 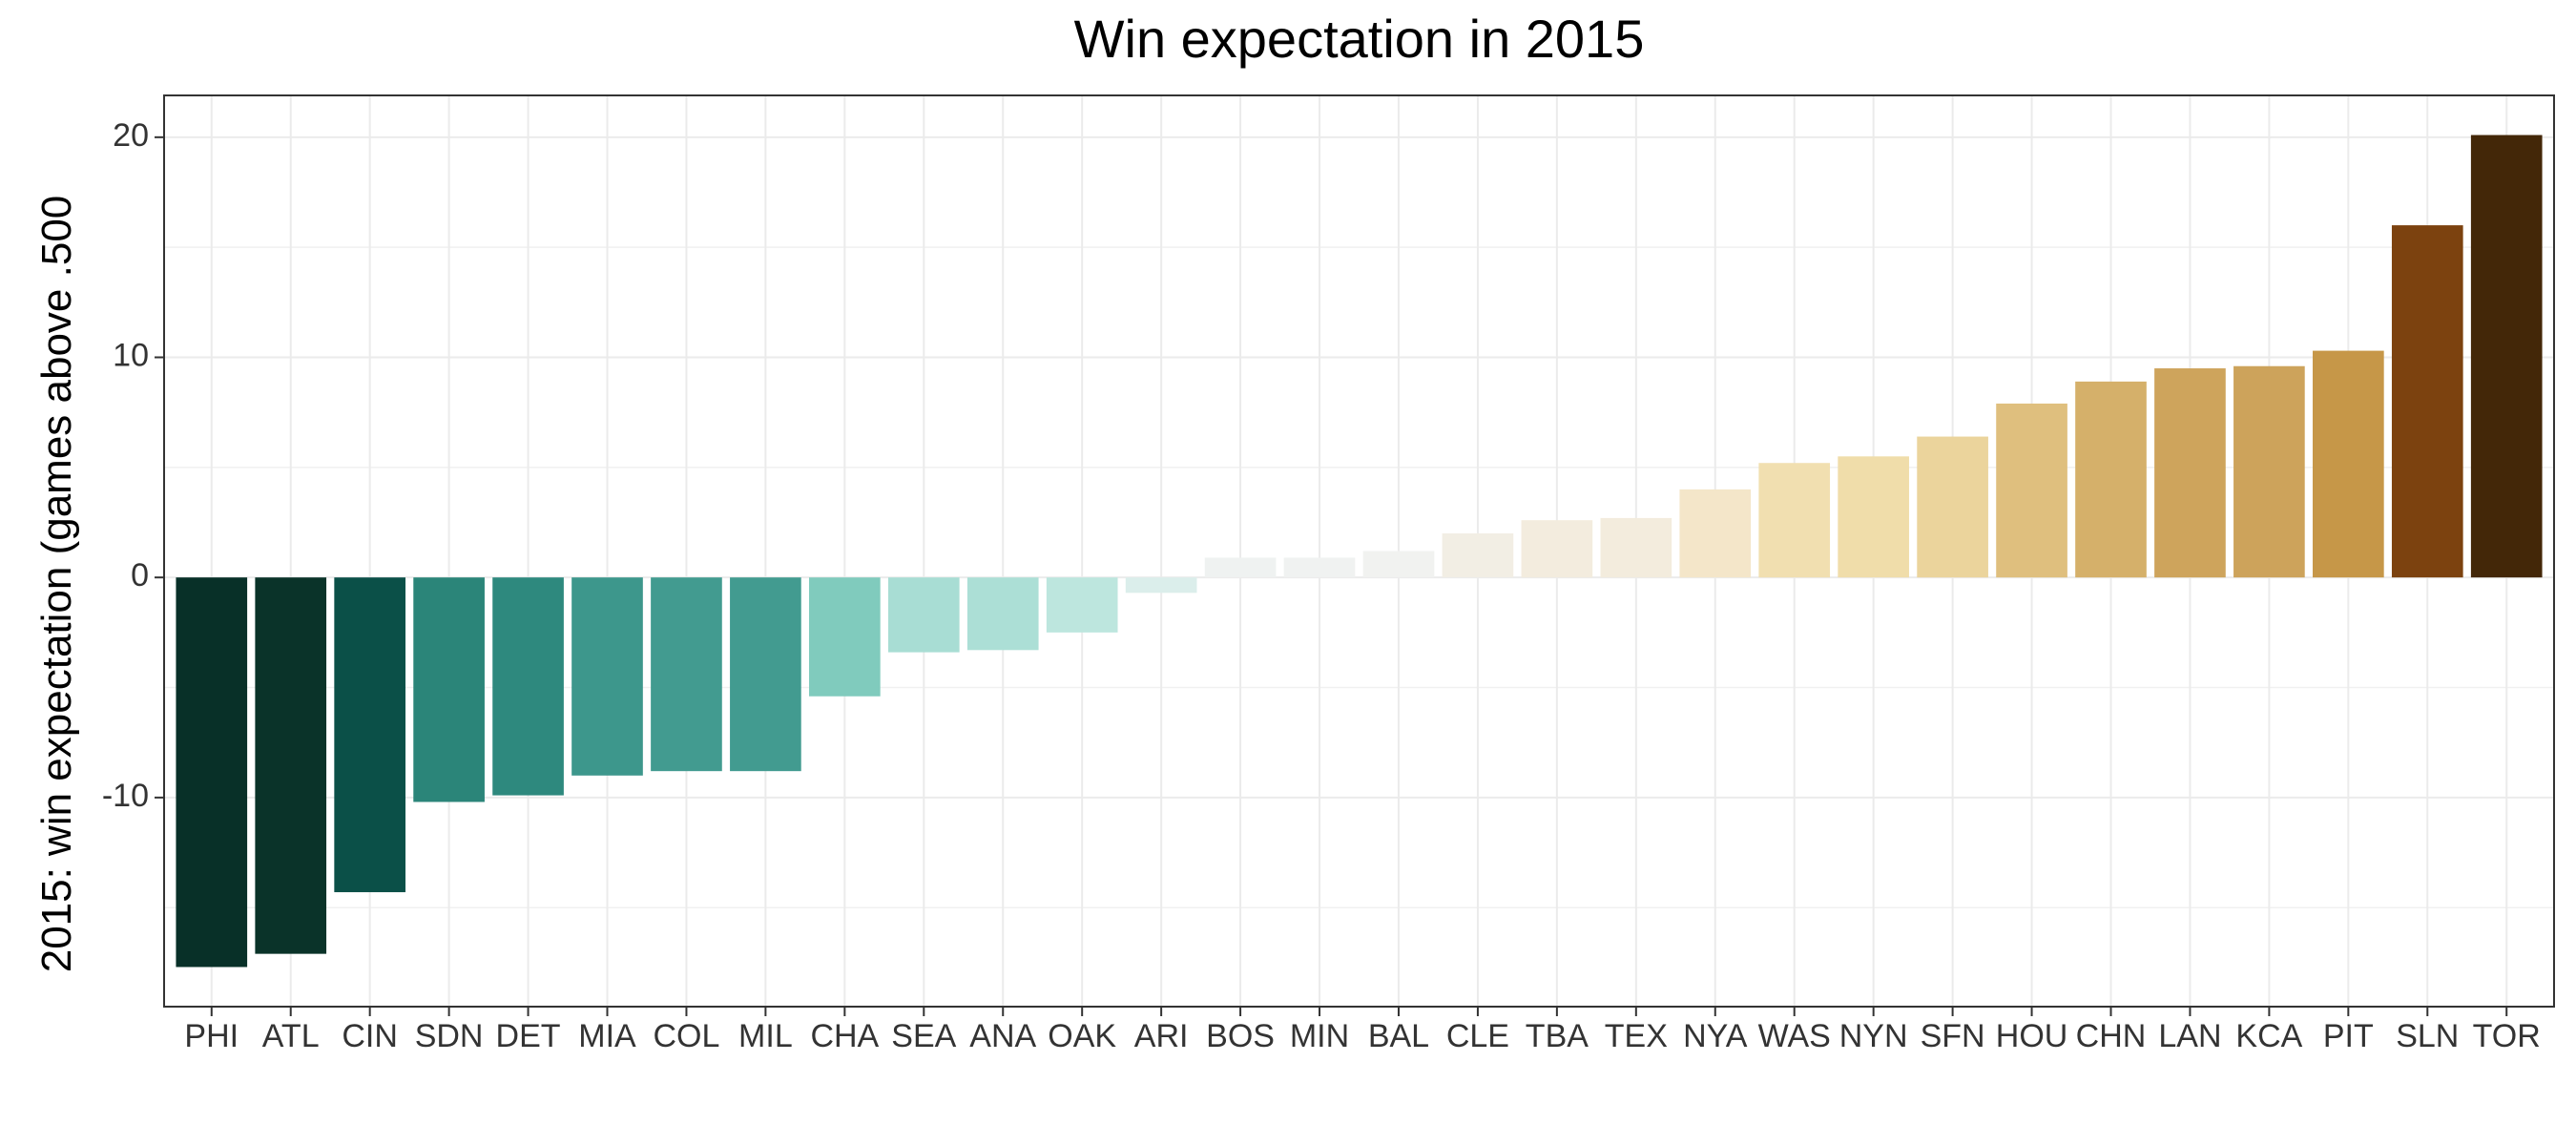 I want to click on bar-oak, so click(x=1082, y=605).